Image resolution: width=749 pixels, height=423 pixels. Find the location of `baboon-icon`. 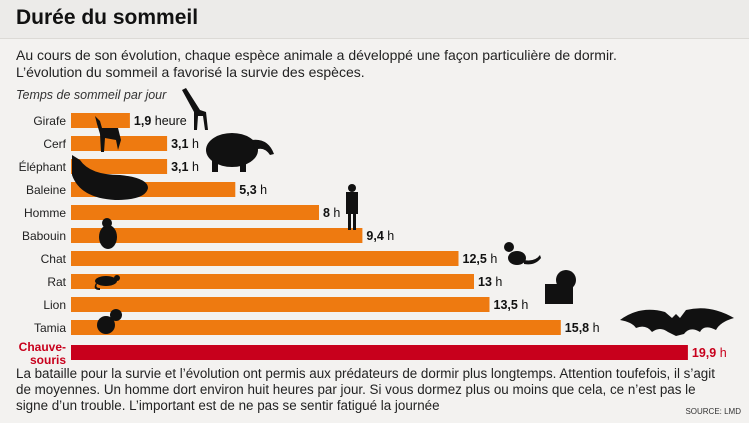

baboon-icon is located at coordinates (108, 233).